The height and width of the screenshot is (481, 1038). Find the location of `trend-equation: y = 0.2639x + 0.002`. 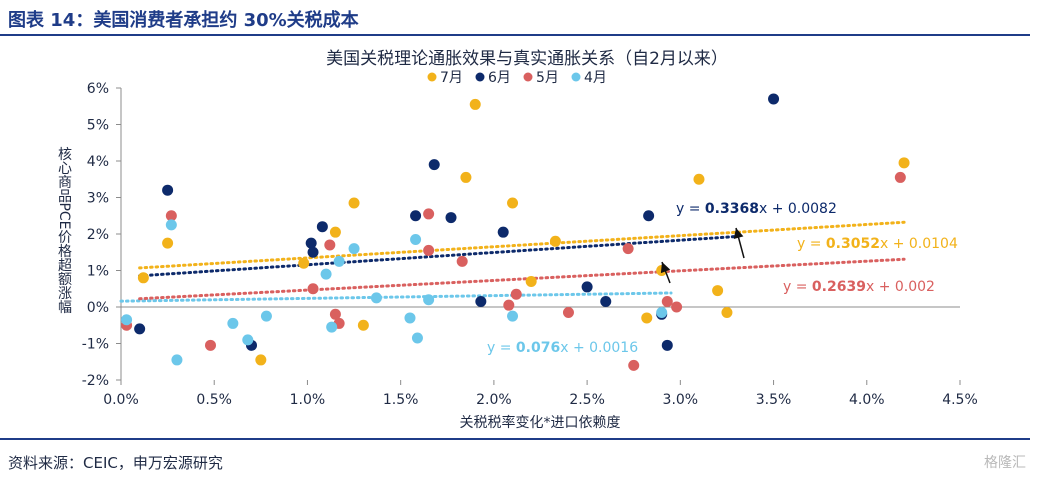

trend-equation: y = 0.2639x + 0.002 is located at coordinates (859, 287).